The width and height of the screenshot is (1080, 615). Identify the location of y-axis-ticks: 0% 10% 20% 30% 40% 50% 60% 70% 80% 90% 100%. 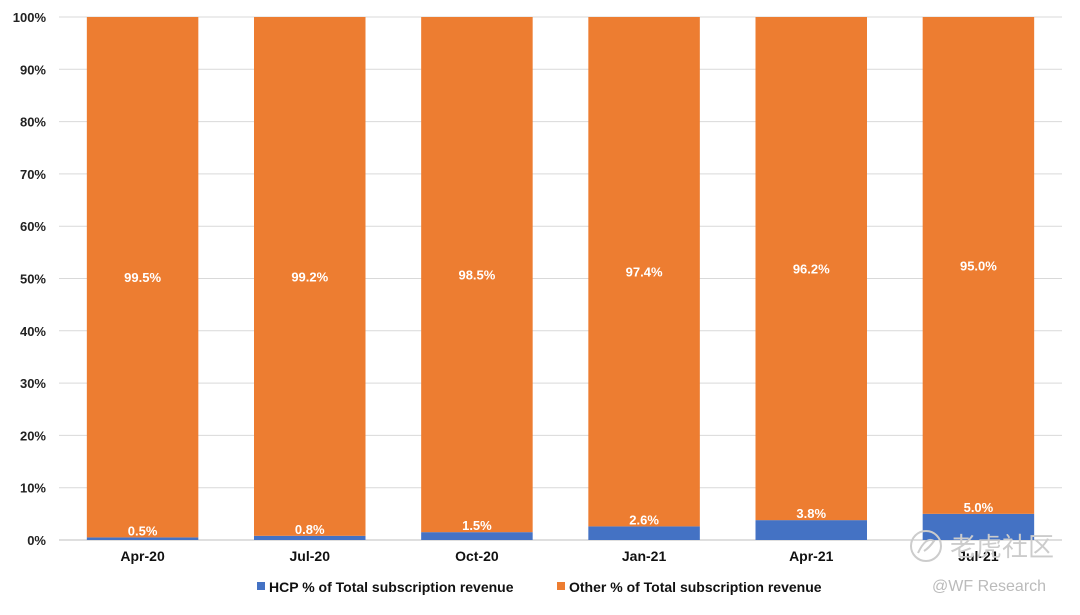
(30, 279).